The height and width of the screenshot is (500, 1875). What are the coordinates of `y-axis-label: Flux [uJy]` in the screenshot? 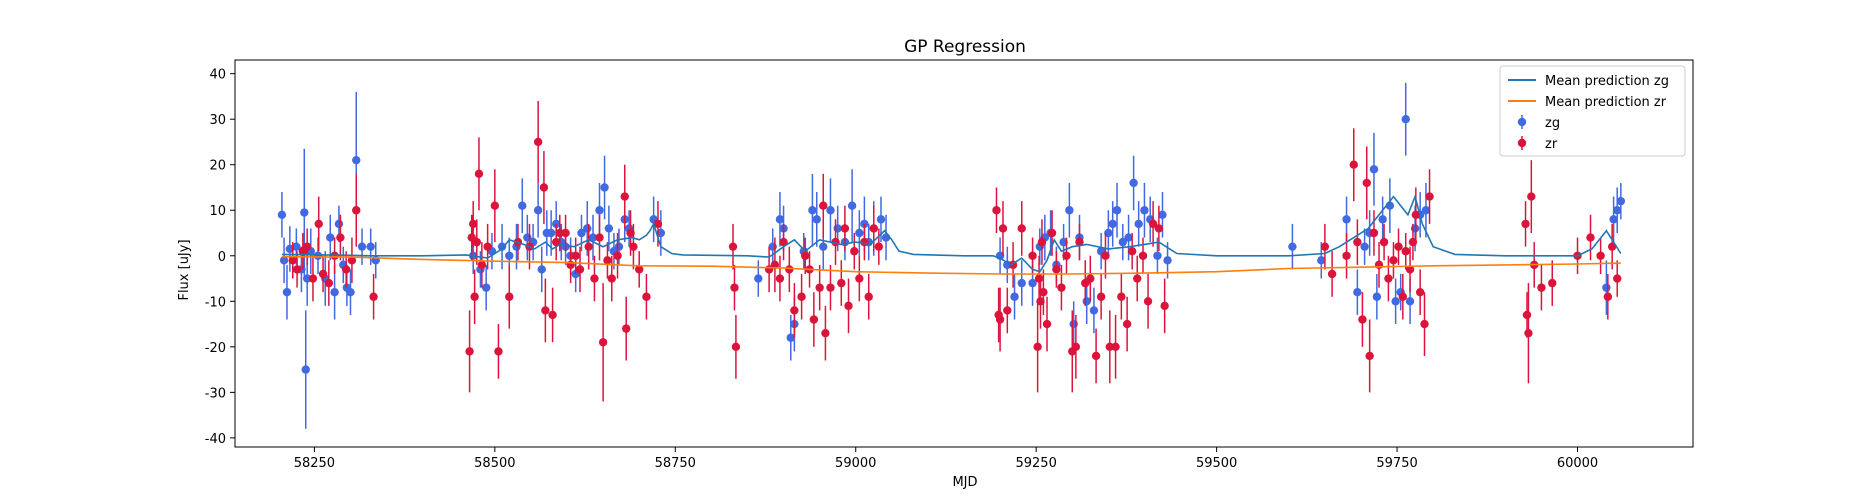 It's located at (184, 269).